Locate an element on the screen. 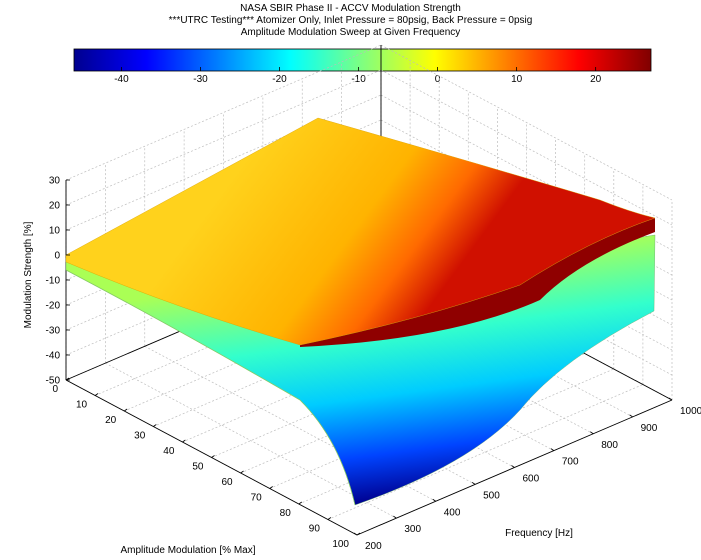  y-tick-label: 500 is located at coordinates (491, 495).